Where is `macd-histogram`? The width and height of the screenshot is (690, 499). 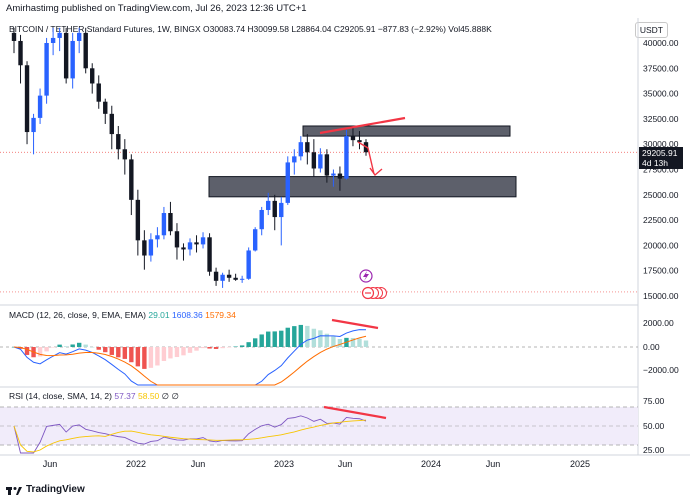 macd-histogram is located at coordinates (190, 346).